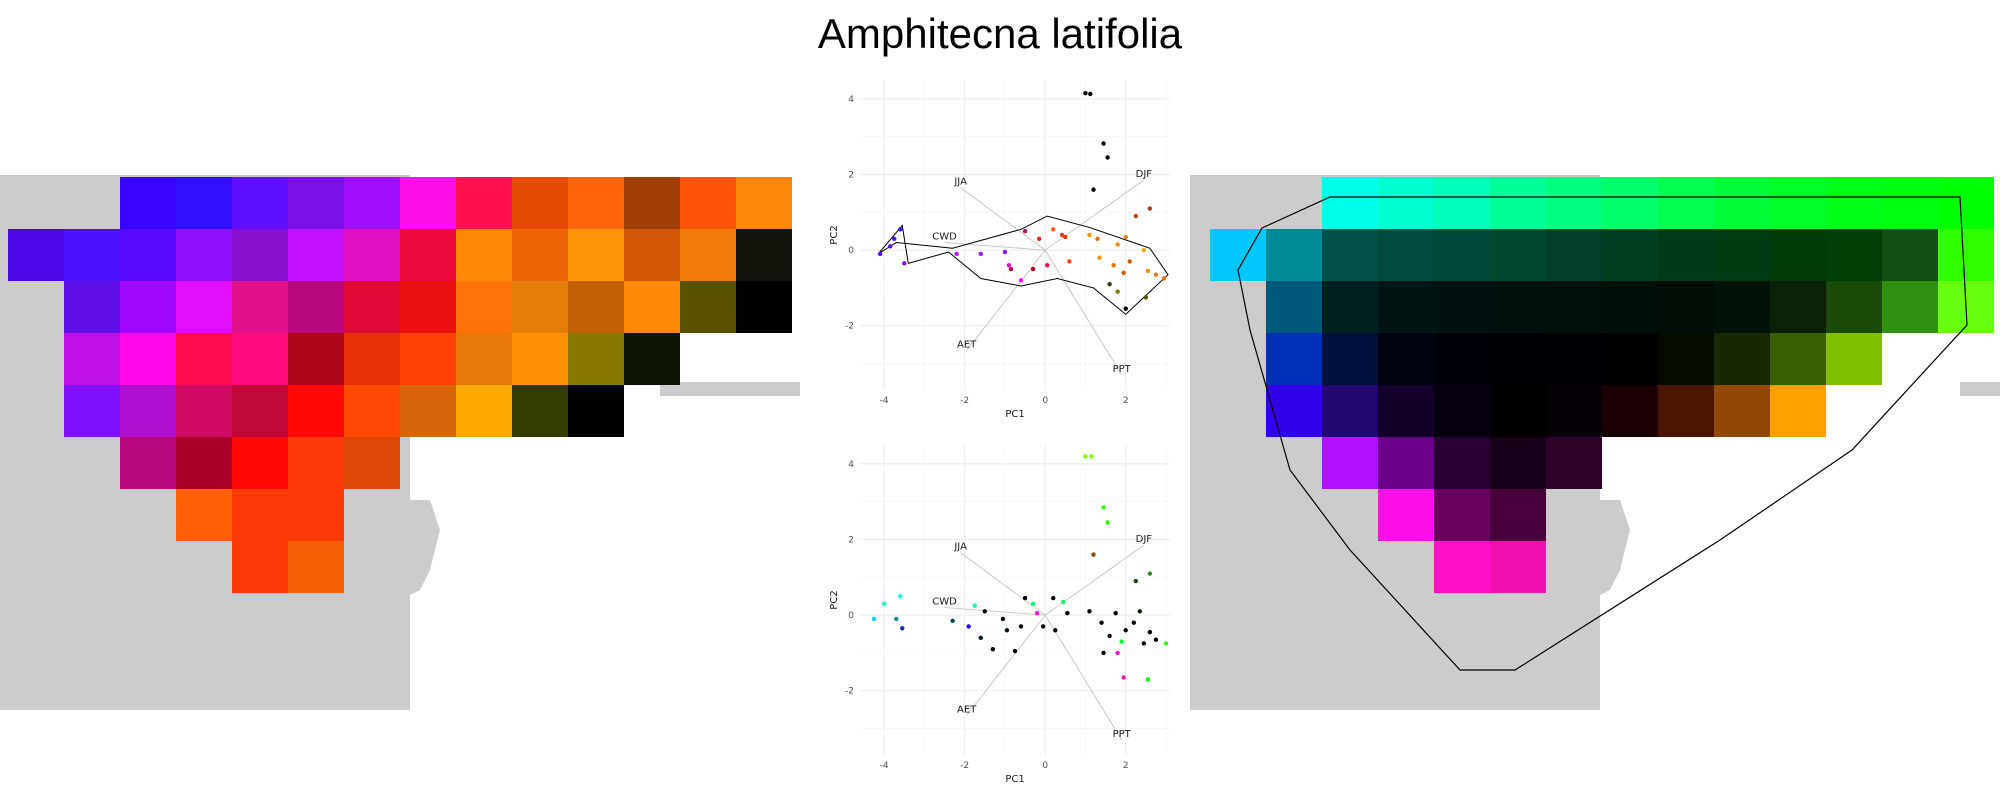 This screenshot has height=800, width=2000. Describe the element at coordinates (964, 401) in the screenshot. I see `x-tick-label: -2` at that location.